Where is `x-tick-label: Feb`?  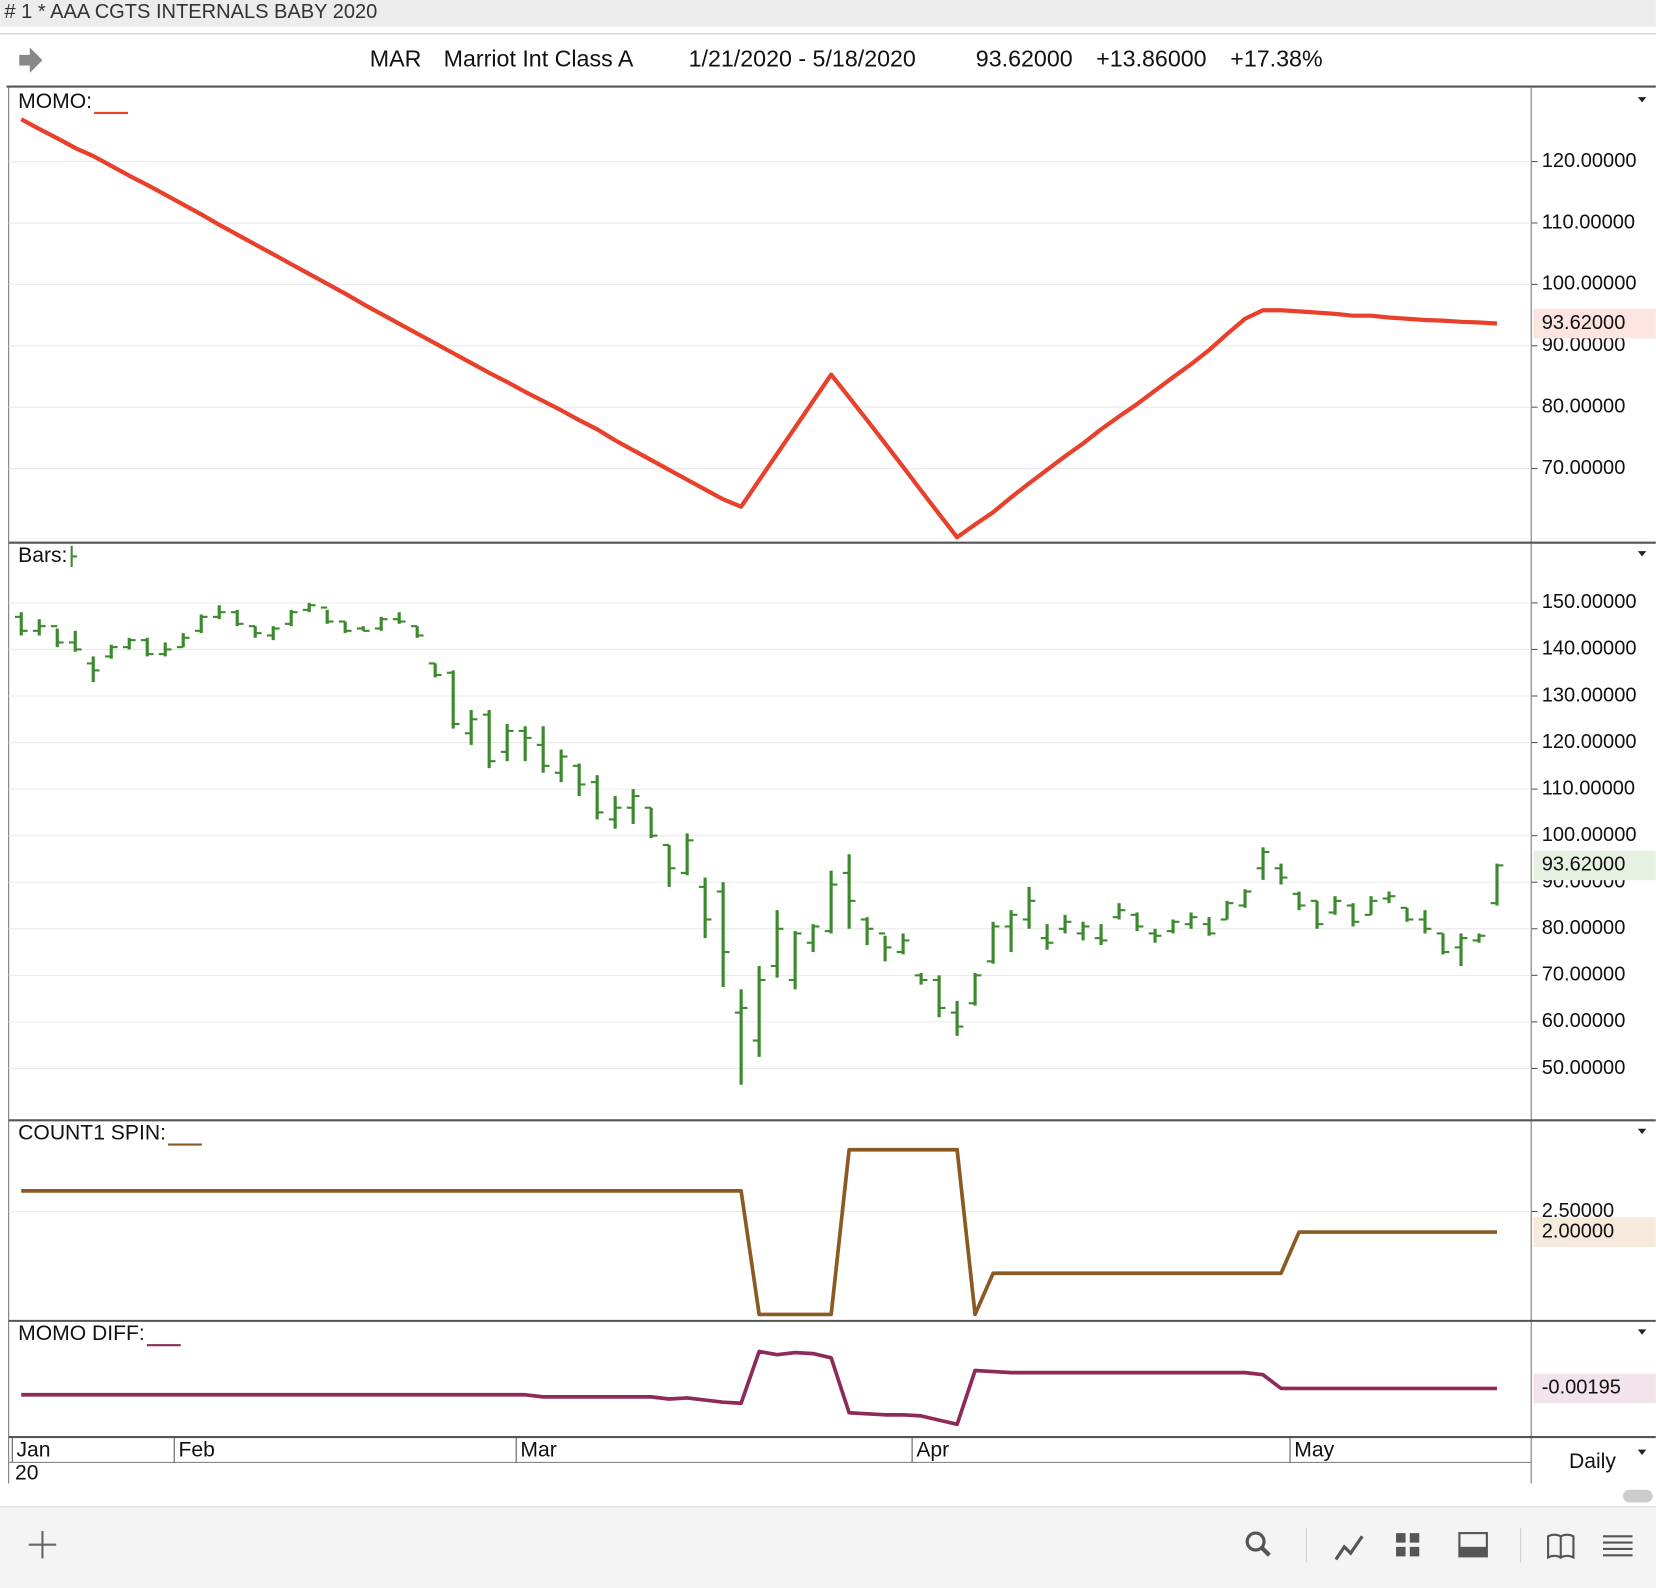
x-tick-label: Feb is located at coordinates (196, 1449).